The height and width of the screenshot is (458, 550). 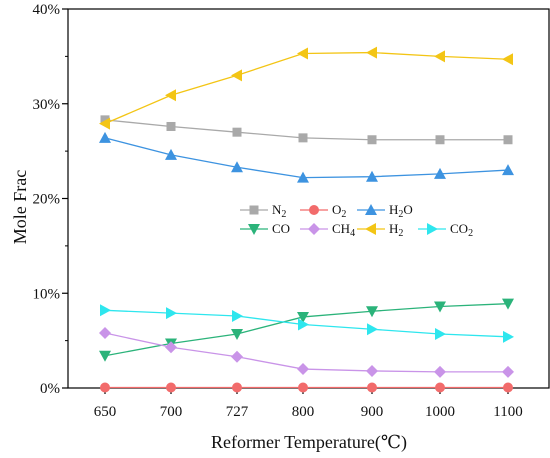 I want to click on legend-item-ch4: CH4, so click(x=327, y=230).